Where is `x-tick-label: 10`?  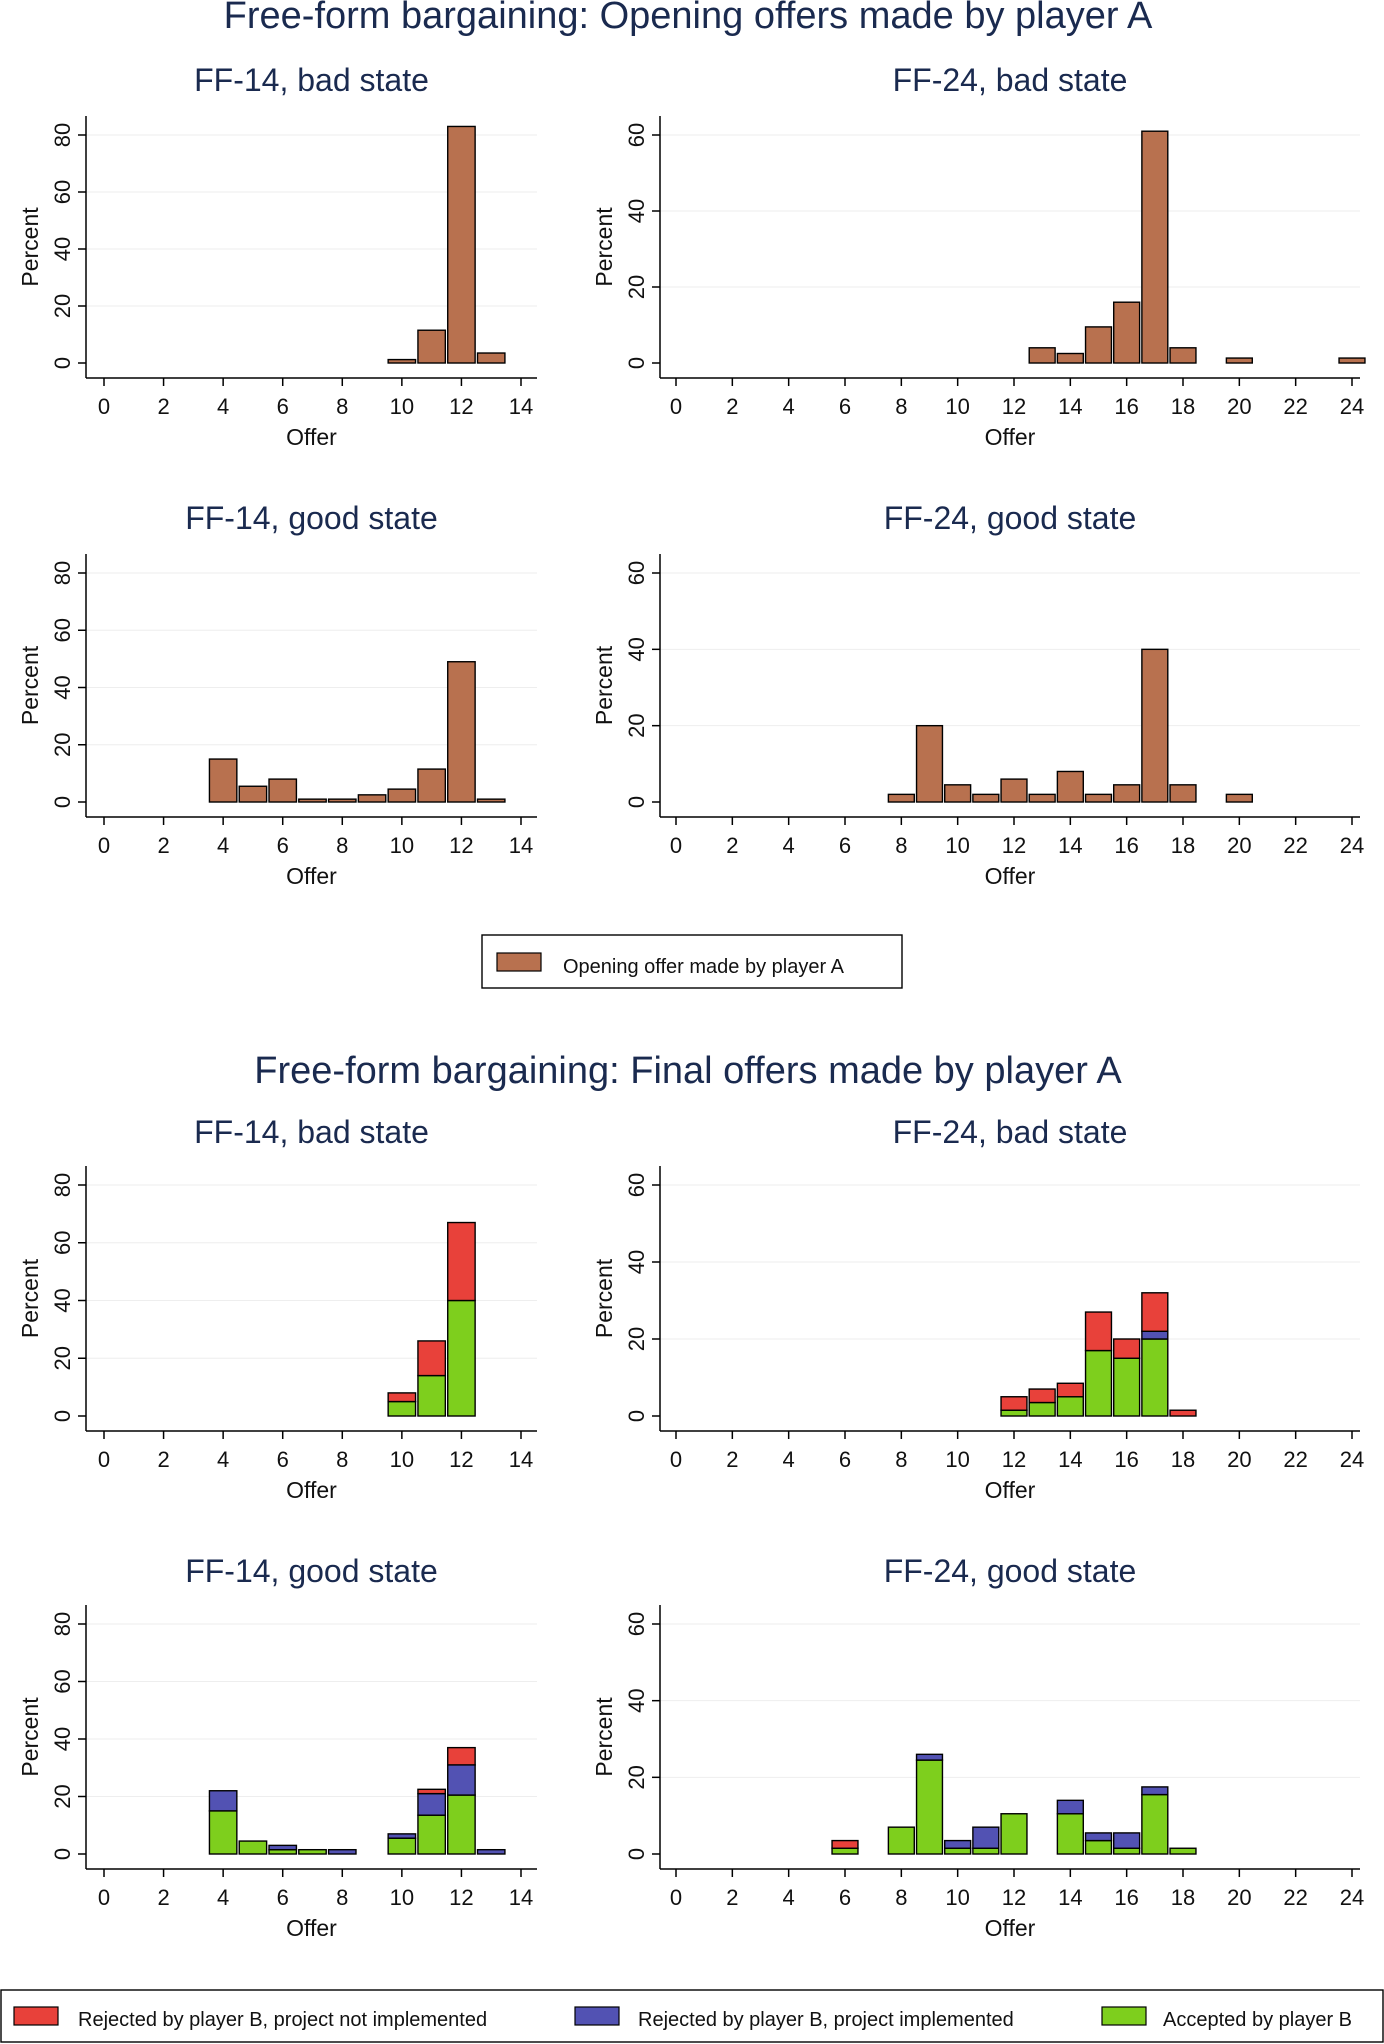
x-tick-label: 10 is located at coordinates (957, 406).